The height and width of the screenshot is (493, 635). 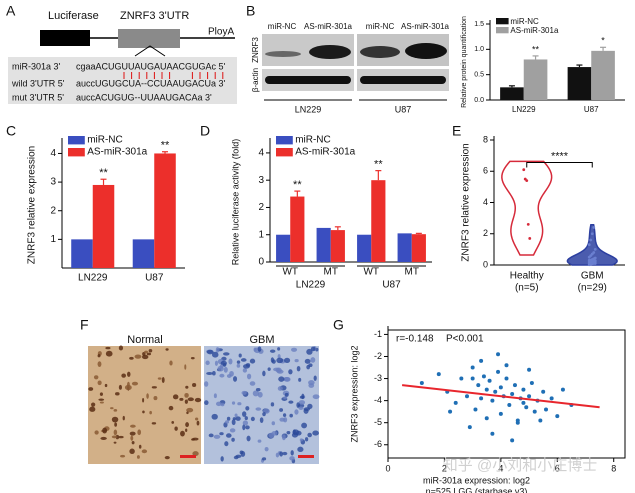 I want to click on y-tick-label: 4, so click(x=53, y=153).